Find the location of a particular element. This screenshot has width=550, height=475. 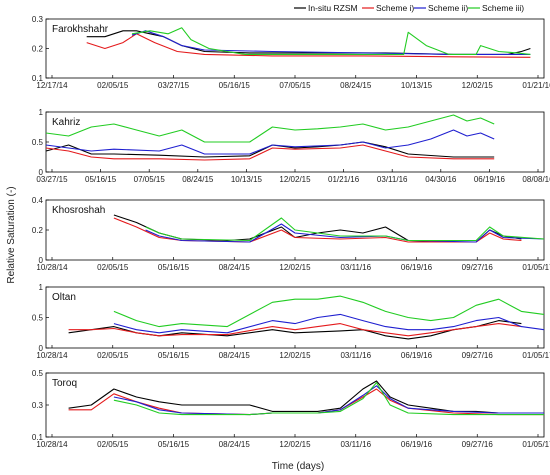

legend-label: In-situ RZSM is located at coordinates (333, 8).